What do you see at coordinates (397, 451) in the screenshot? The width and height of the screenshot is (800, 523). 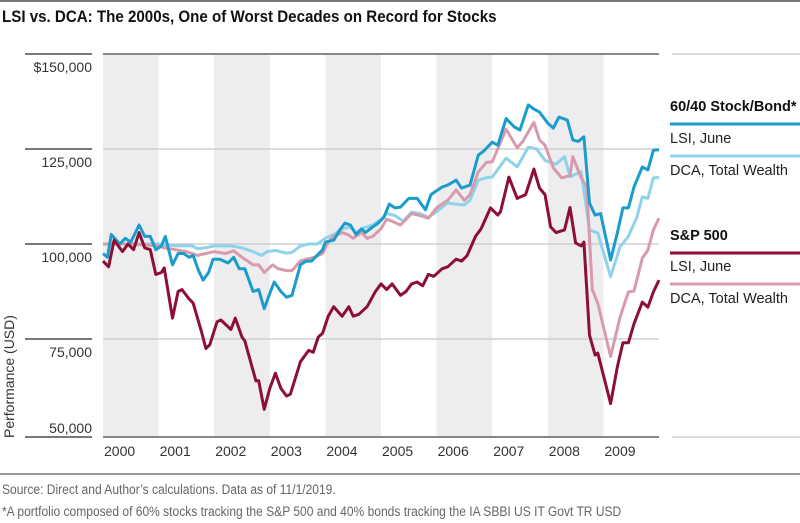 I see `x-tick-label: 2005` at bounding box center [397, 451].